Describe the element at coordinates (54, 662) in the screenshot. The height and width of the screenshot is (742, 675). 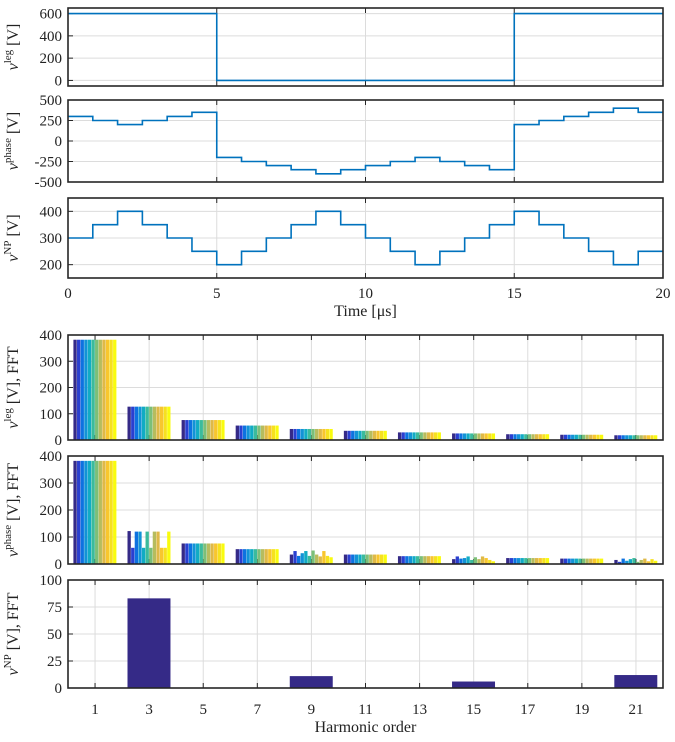
I see `y-tick-label: 25` at that location.